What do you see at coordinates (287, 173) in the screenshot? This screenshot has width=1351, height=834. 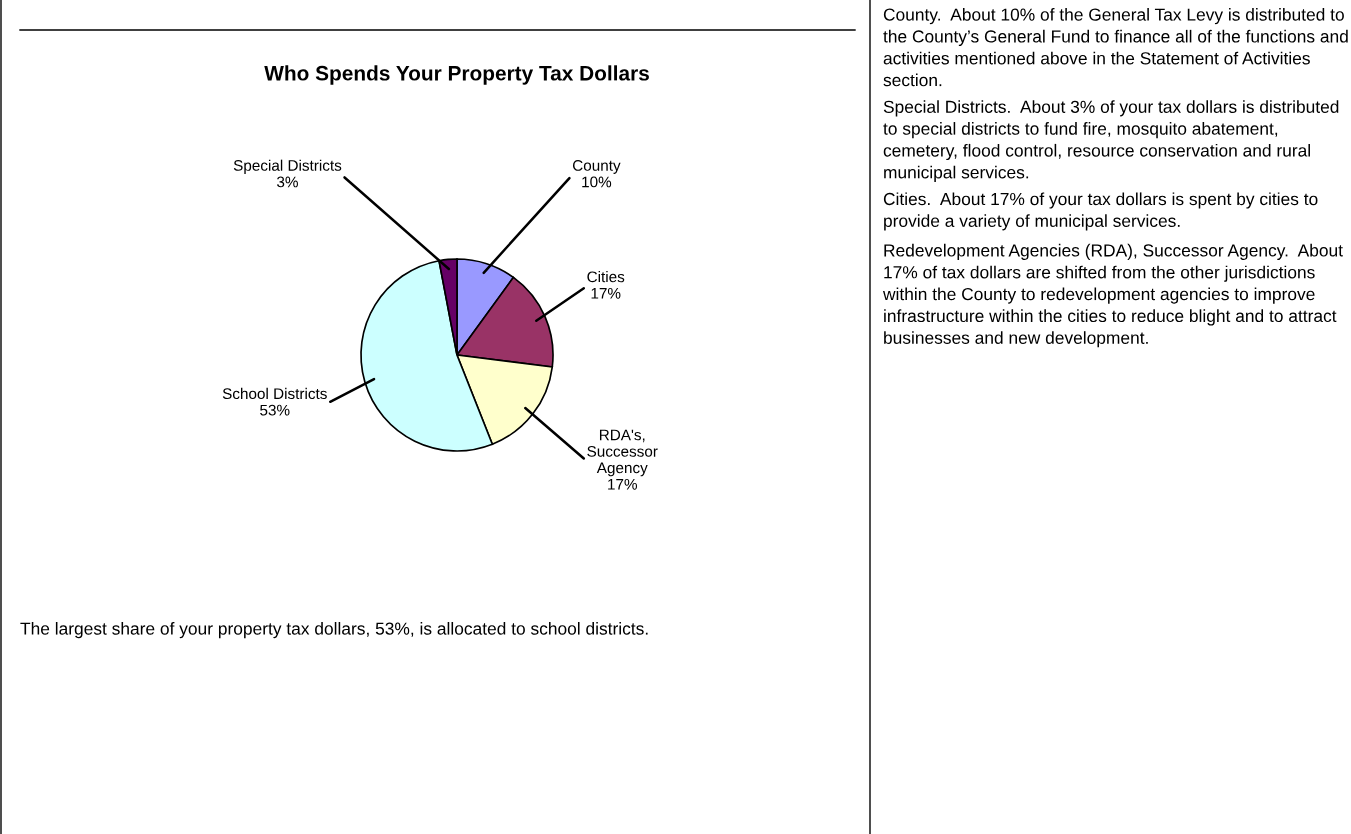 I see `slice-label: Special Districts 3%` at bounding box center [287, 173].